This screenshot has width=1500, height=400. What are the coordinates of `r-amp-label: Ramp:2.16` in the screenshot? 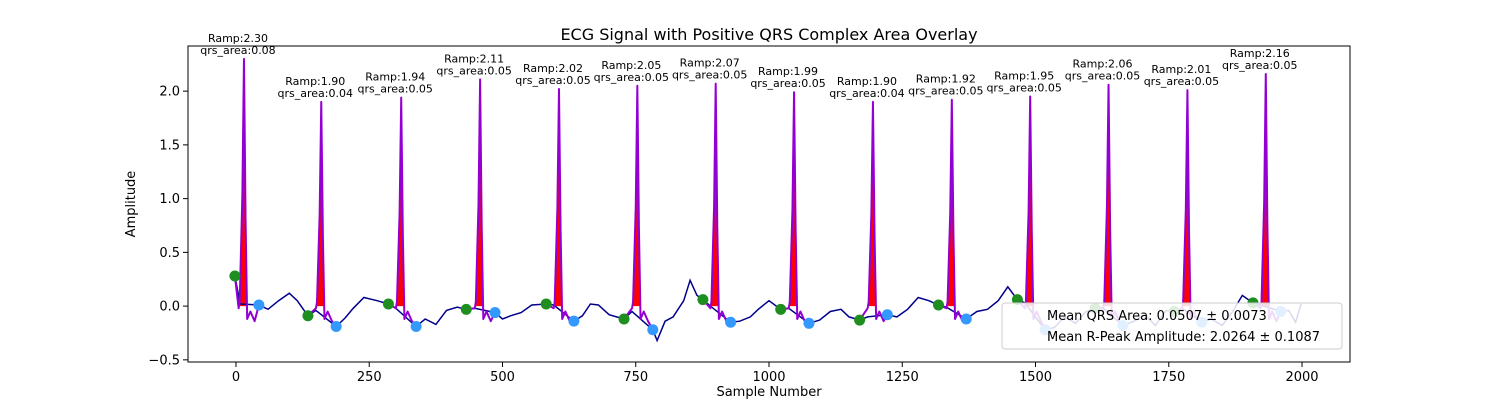 It's located at (1260, 53).